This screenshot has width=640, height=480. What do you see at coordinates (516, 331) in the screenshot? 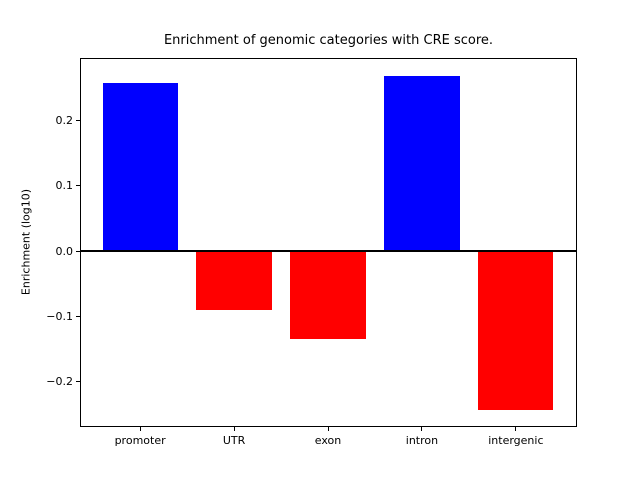
I see `bar-intergenic` at bounding box center [516, 331].